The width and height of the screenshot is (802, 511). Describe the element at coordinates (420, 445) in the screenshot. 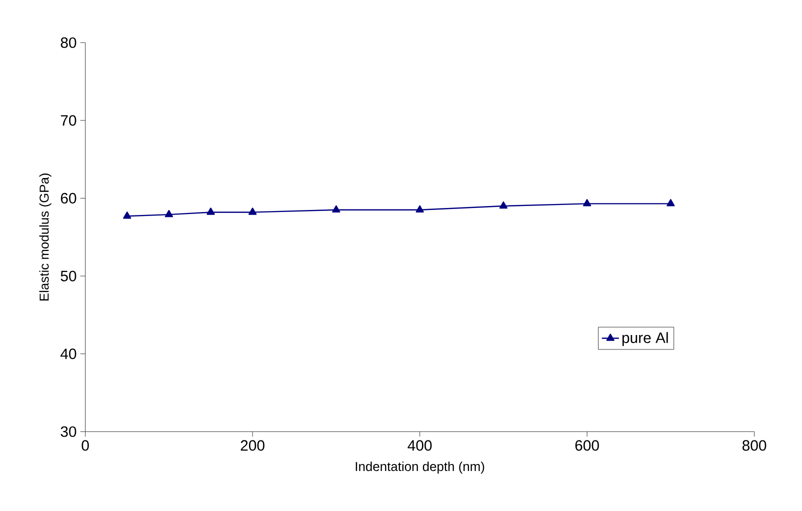

I see `x-tick-label: 400` at that location.